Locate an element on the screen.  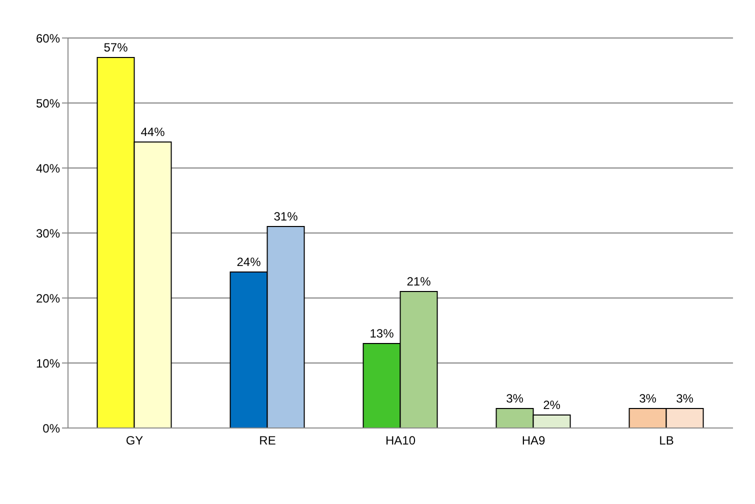
x-tick-label: RE is located at coordinates (267, 441).